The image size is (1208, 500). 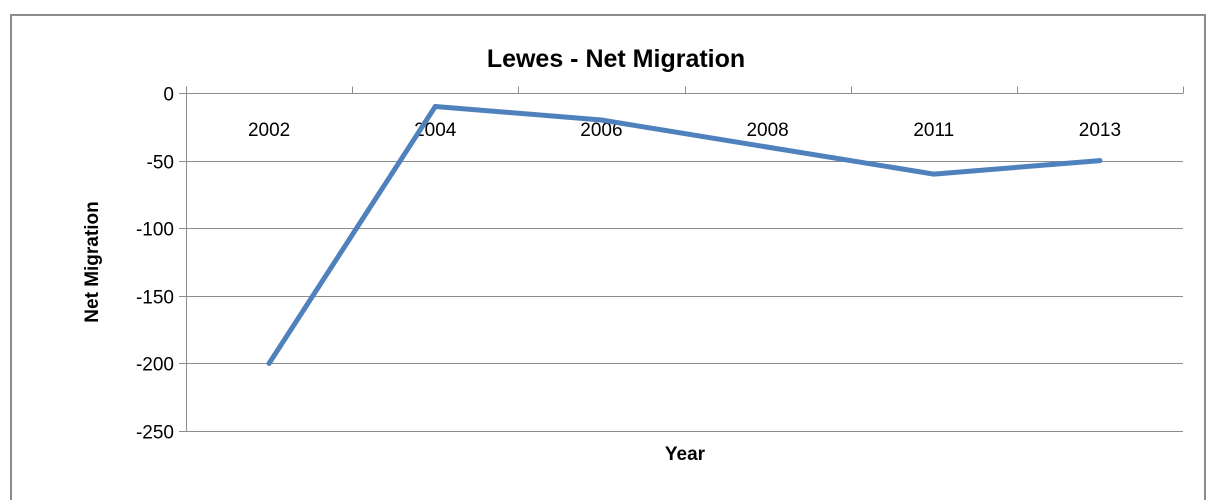 I want to click on x-axis-title: Year, so click(x=685, y=454).